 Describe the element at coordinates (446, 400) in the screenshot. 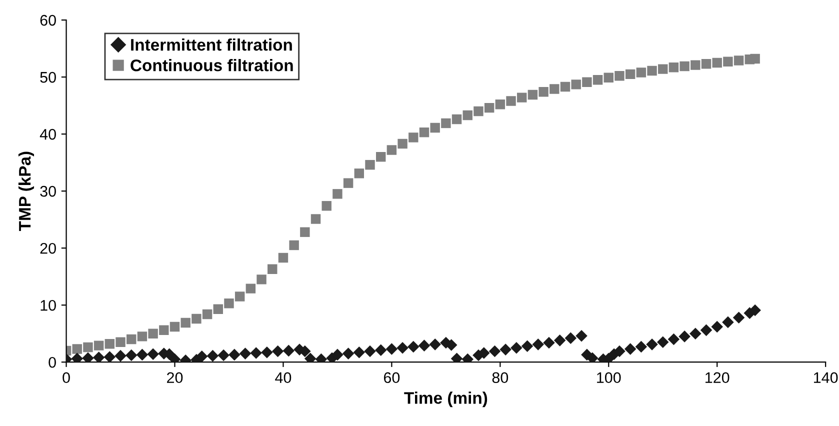

I see `x-axis-title: Time (min)` at that location.